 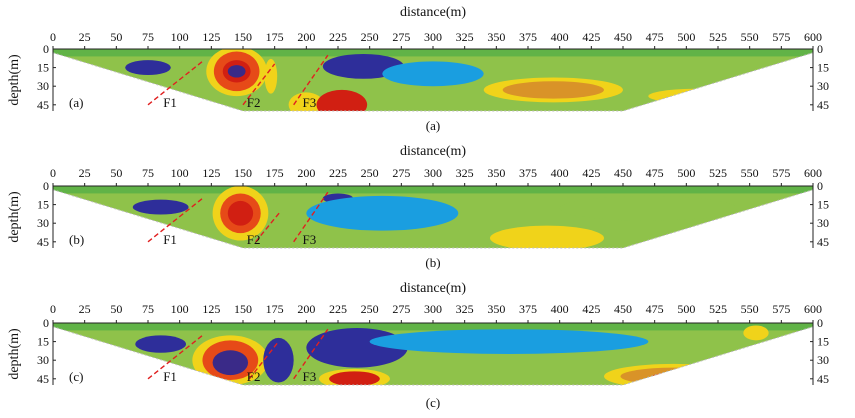 What do you see at coordinates (465, 173) in the screenshot?
I see `x-tick-label: 325` at bounding box center [465, 173].